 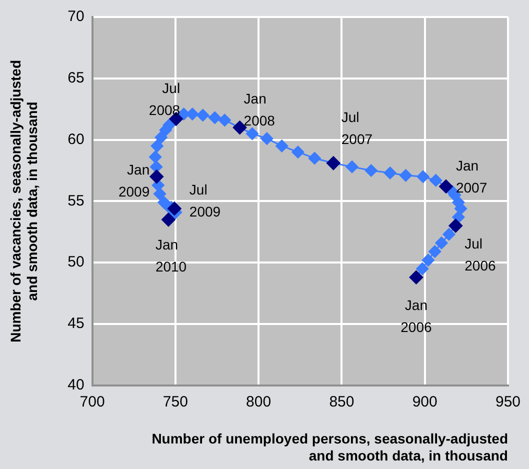 What do you see at coordinates (259, 402) in the screenshot?
I see `x-tick-label: 800` at bounding box center [259, 402].